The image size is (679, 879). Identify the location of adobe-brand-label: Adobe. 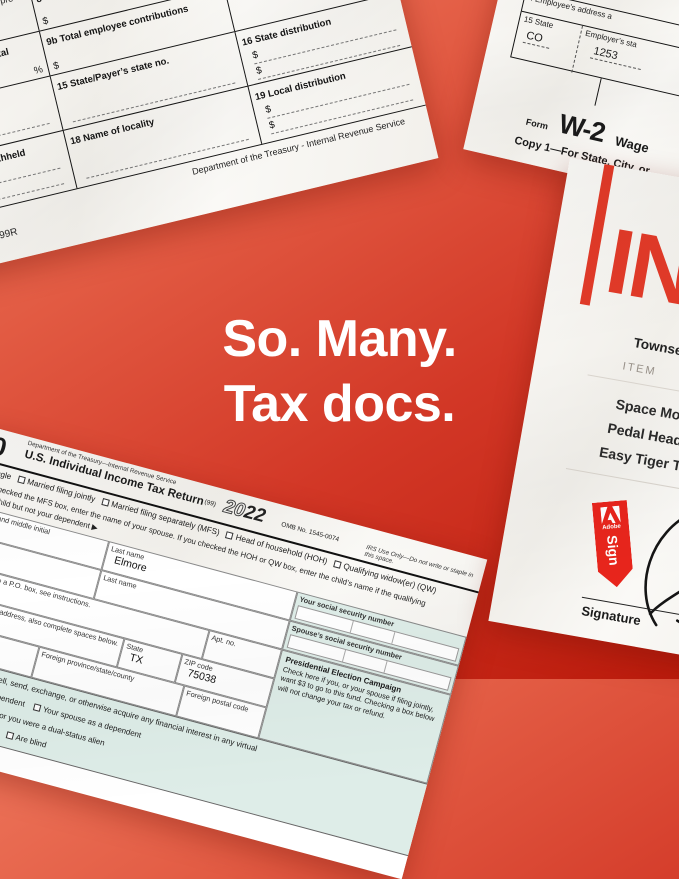
(612, 527).